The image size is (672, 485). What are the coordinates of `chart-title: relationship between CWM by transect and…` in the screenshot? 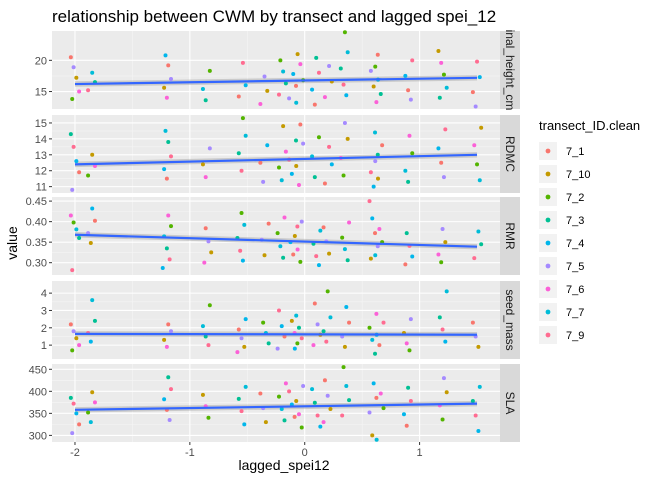 It's located at (274, 16).